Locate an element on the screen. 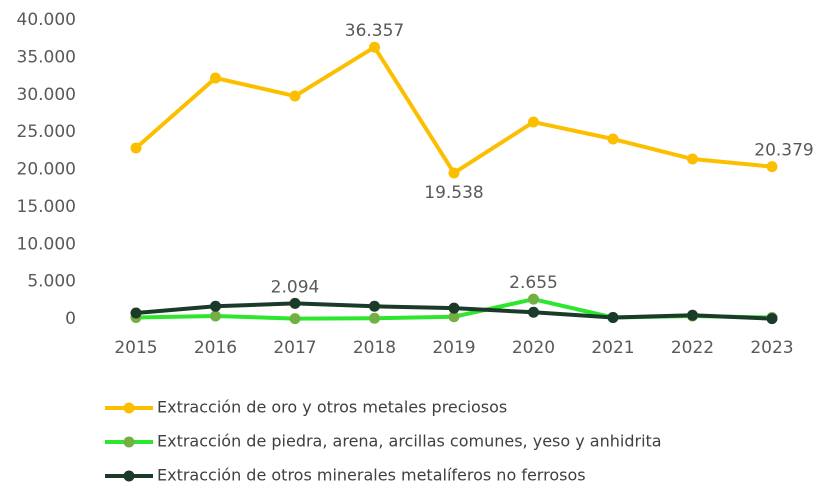  x-tick-label: 2016 is located at coordinates (215, 348).